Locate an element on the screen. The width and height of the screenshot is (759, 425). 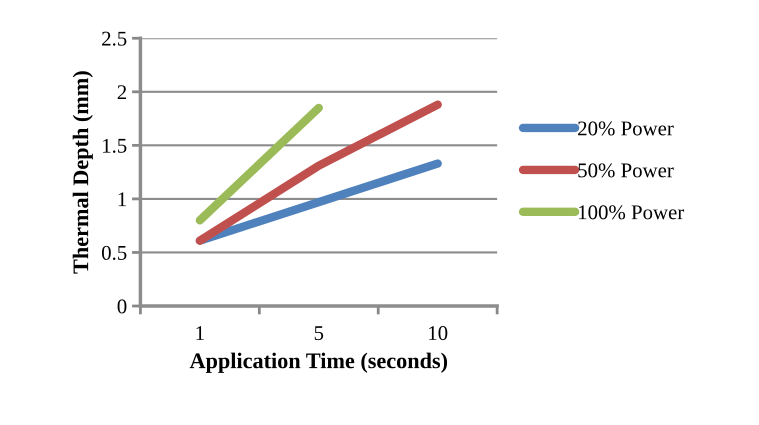
y-tick-label: 2.5 is located at coordinates (114, 39).